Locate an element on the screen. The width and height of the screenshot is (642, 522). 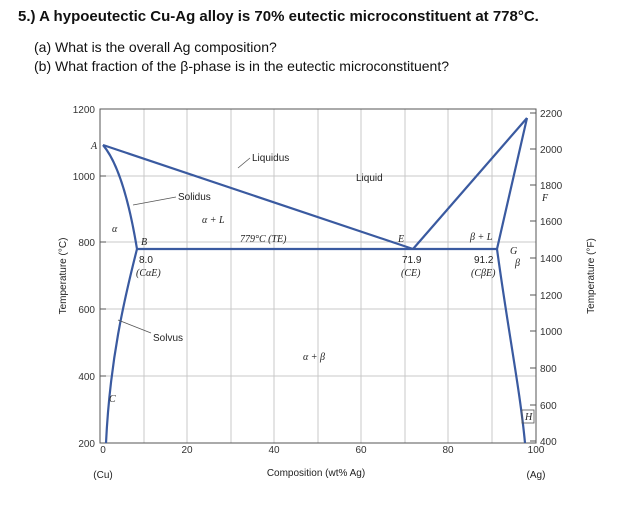
bottom-tick-40: 40 is located at coordinates (274, 450).